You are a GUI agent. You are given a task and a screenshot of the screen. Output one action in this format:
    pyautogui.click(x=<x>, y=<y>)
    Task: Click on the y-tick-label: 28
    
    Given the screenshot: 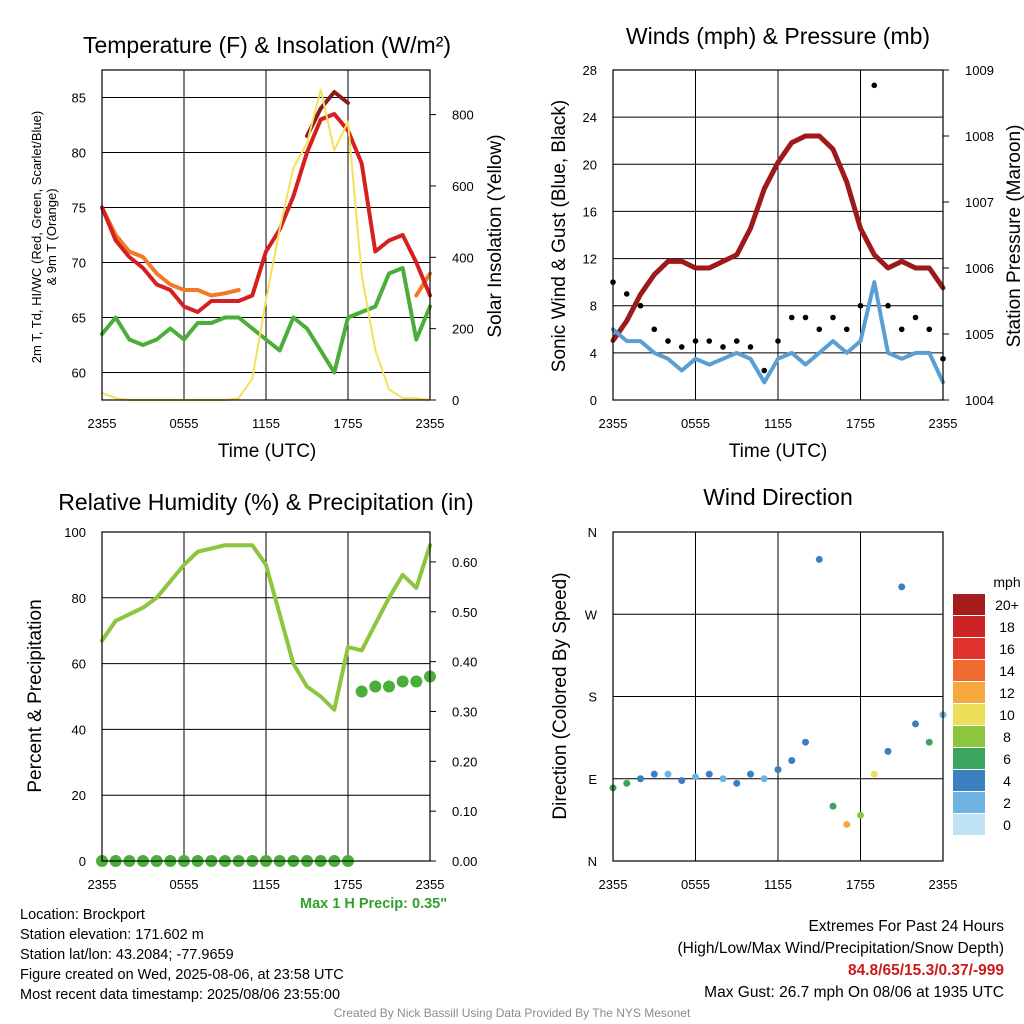 What is the action you would take?
    pyautogui.click(x=590, y=70)
    